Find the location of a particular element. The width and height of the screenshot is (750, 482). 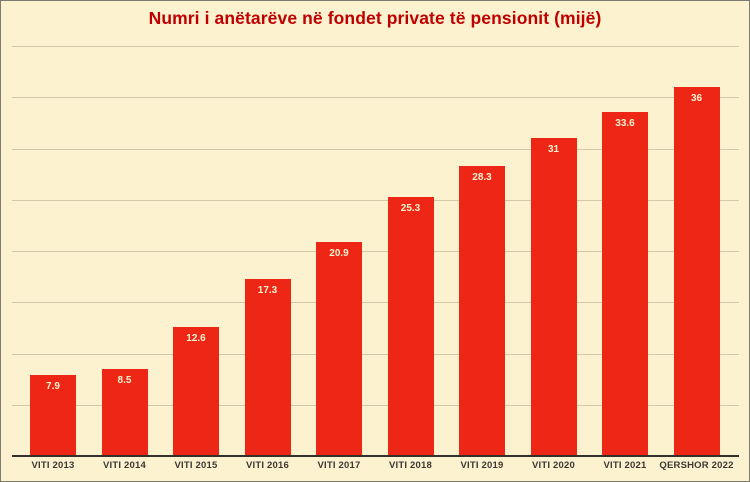

x-axis-label: VITI 2019 is located at coordinates (482, 465).